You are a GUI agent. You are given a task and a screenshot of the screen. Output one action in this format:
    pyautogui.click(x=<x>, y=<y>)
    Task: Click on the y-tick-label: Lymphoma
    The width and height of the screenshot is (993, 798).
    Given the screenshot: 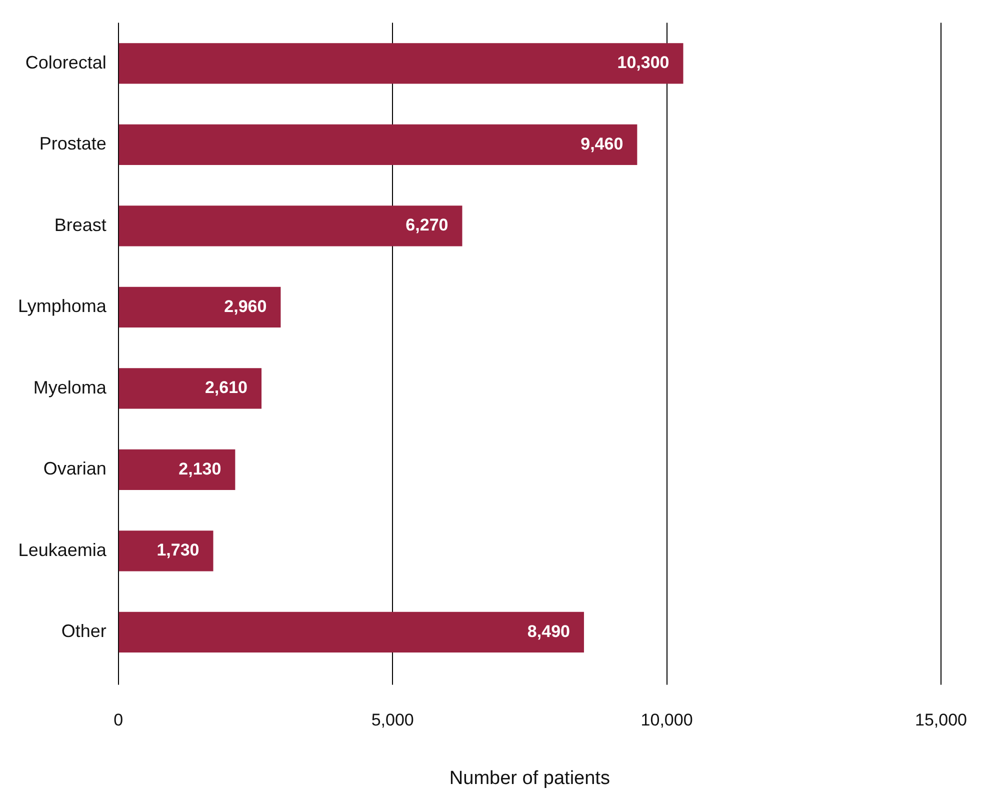 What is the action you would take?
    pyautogui.click(x=63, y=306)
    